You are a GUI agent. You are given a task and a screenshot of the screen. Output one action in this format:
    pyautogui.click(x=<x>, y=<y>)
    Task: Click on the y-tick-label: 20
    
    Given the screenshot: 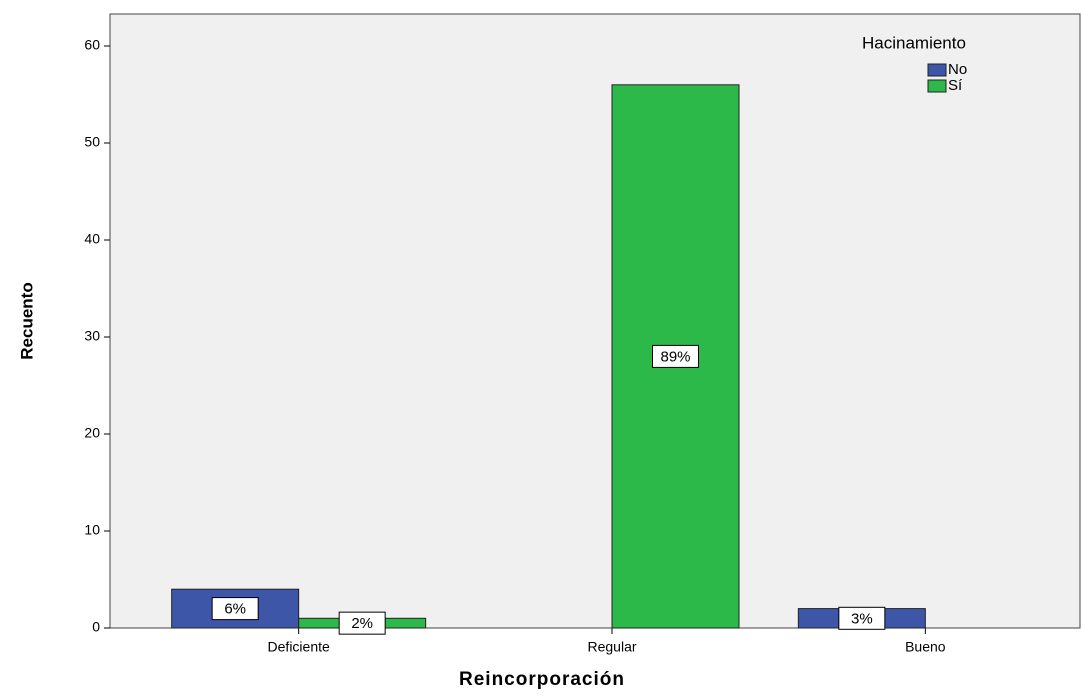 What is the action you would take?
    pyautogui.click(x=92, y=433)
    